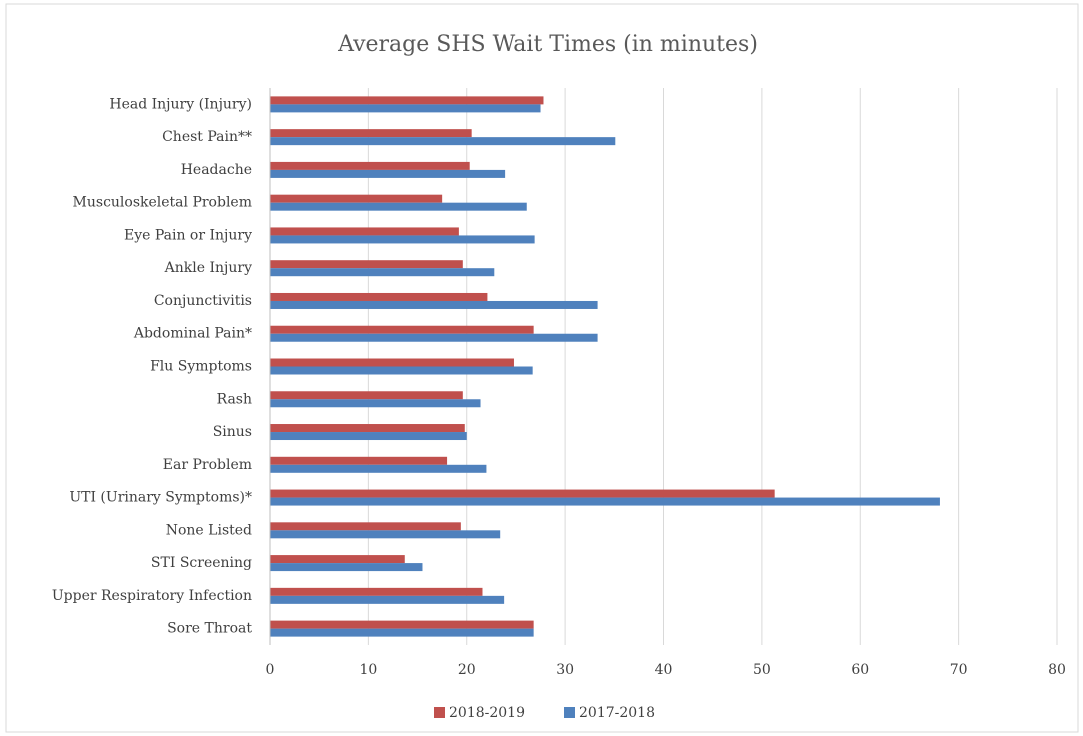 Image resolution: width=1083 pixels, height=736 pixels. Describe the element at coordinates (216, 170) in the screenshot. I see `y-tick-label: Headache` at that location.